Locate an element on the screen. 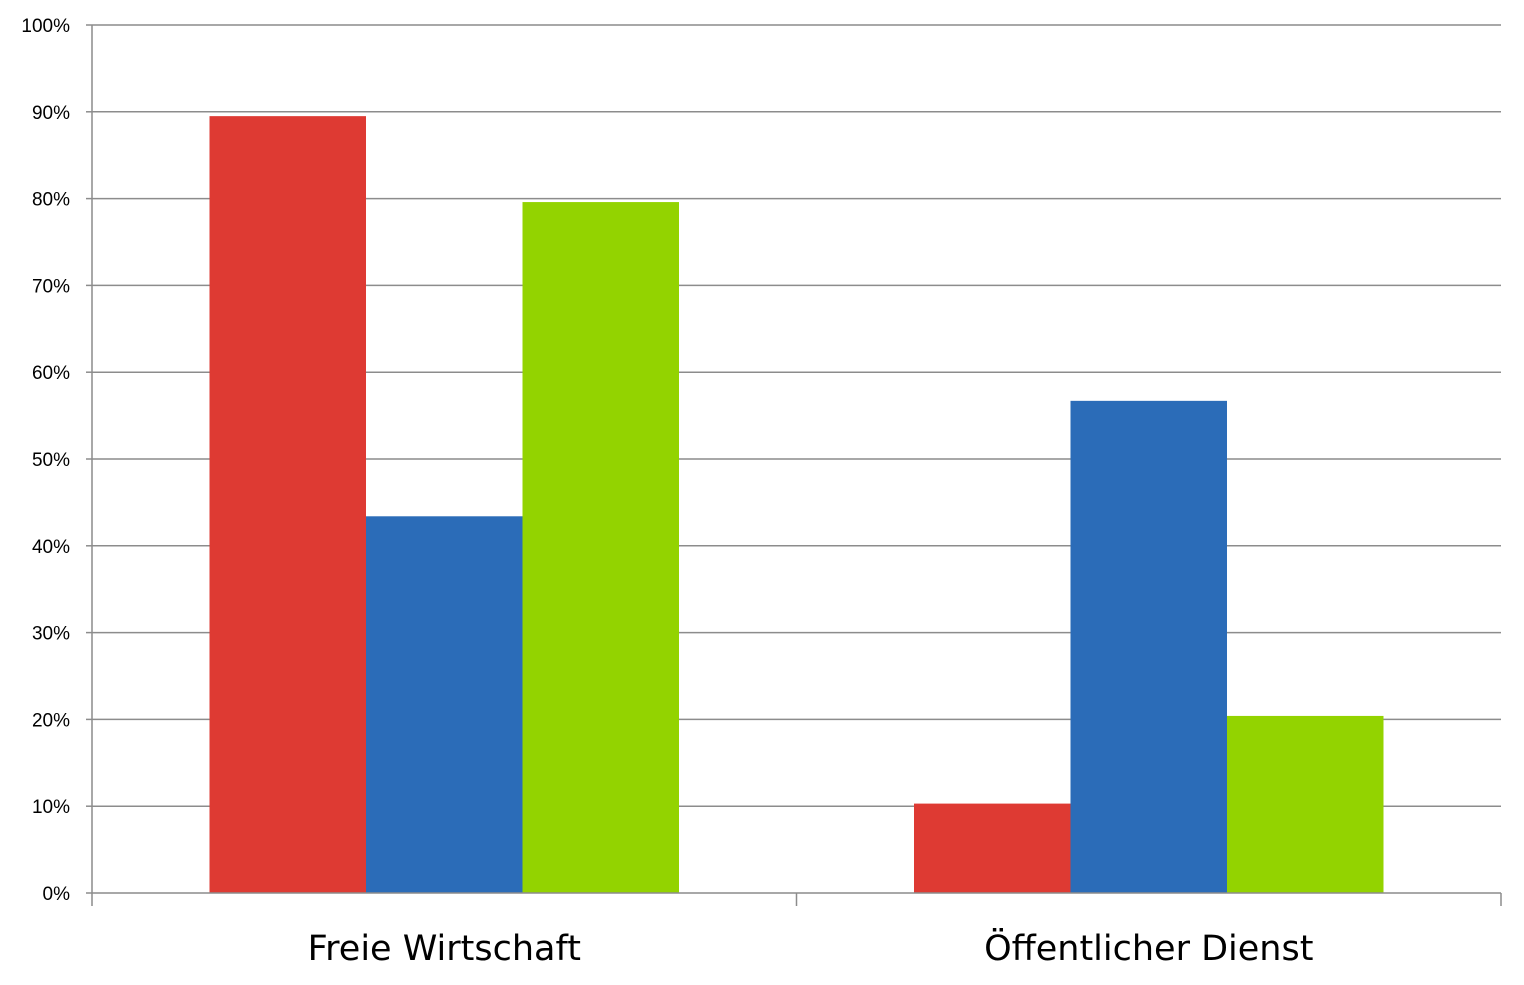 This screenshot has width=1524, height=985. bar-series-2-freie-wirtschaft is located at coordinates (444, 704).